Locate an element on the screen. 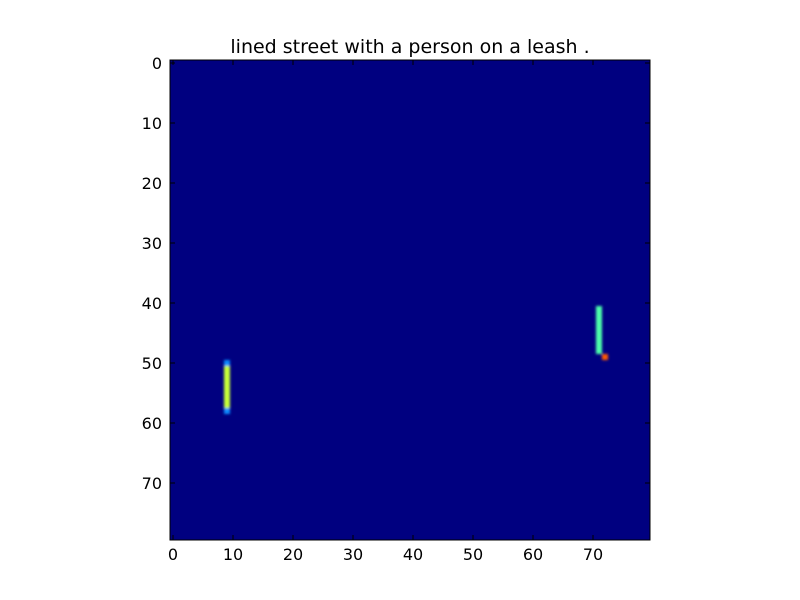 The height and width of the screenshot is (600, 800). x-tick-label-30: 30 is located at coordinates (353, 554).